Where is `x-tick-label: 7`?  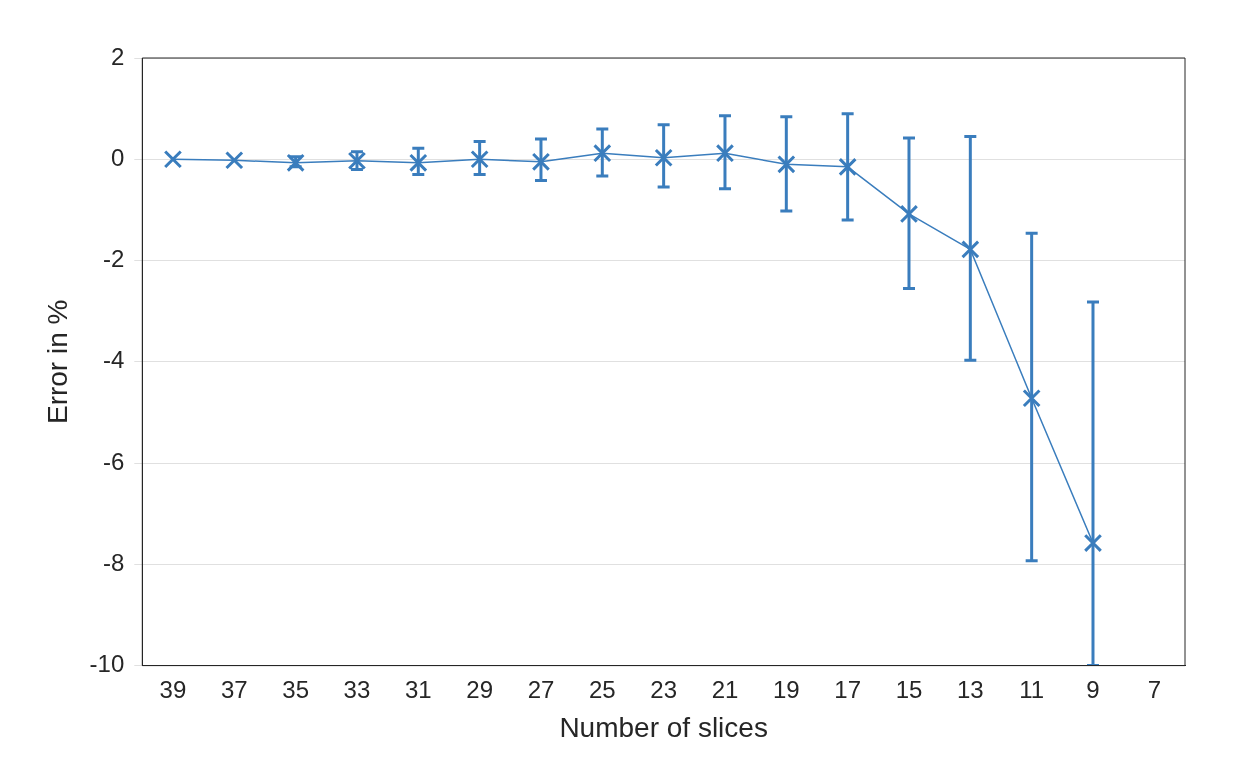 x-tick-label: 7 is located at coordinates (1154, 689).